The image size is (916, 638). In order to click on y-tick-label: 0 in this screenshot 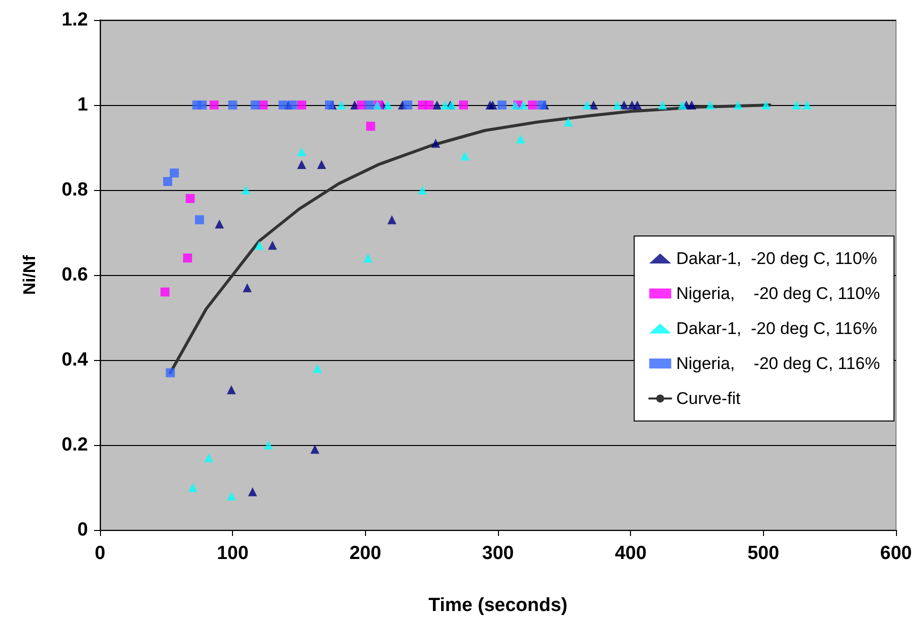, I will do `click(82, 530)`.